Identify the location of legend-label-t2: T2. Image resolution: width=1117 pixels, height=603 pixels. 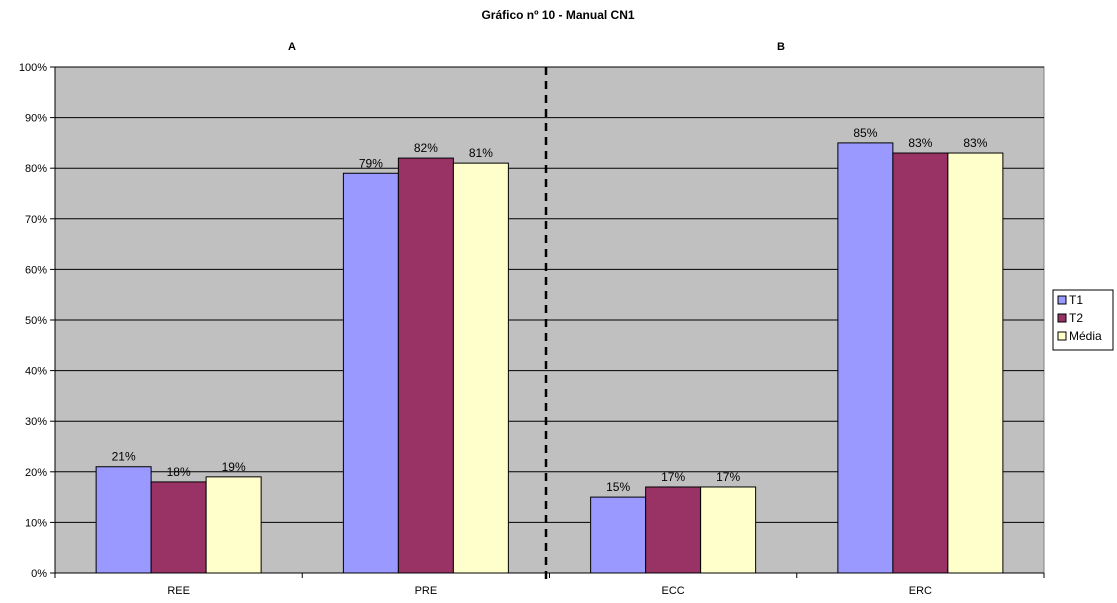
(1076, 318).